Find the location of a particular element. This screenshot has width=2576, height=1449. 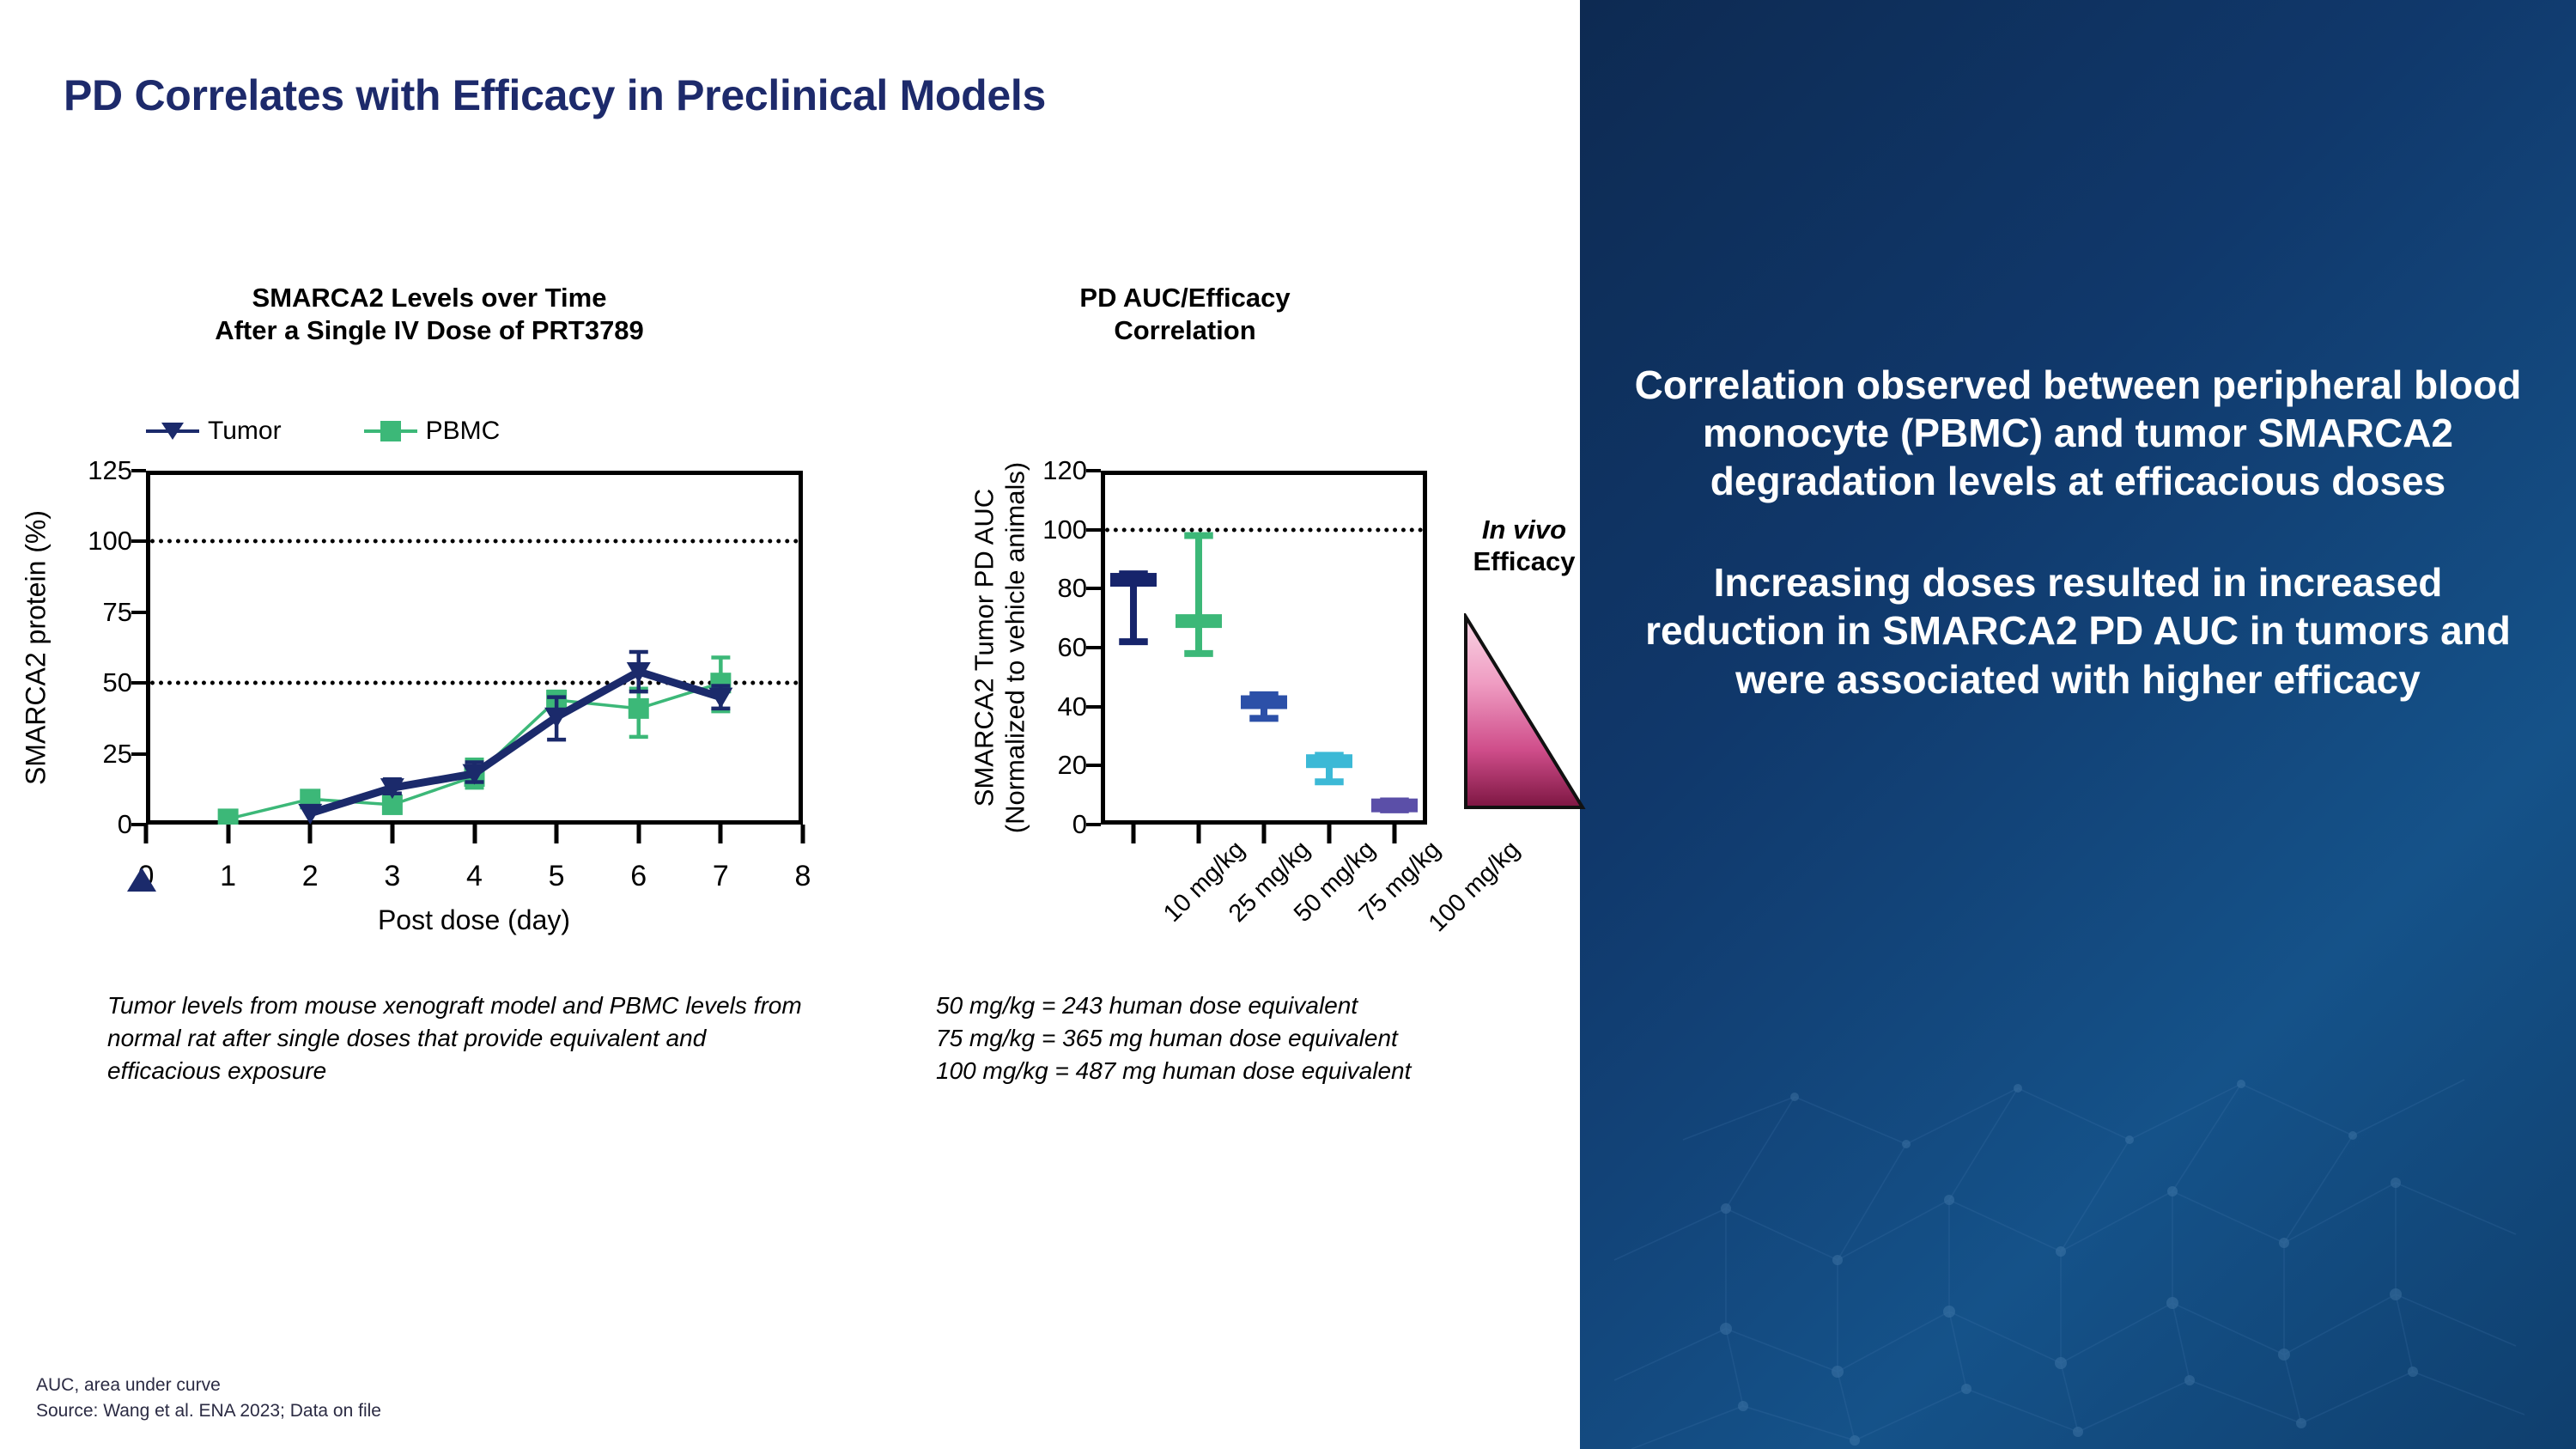

chart2-series-canvas is located at coordinates (1264, 672).